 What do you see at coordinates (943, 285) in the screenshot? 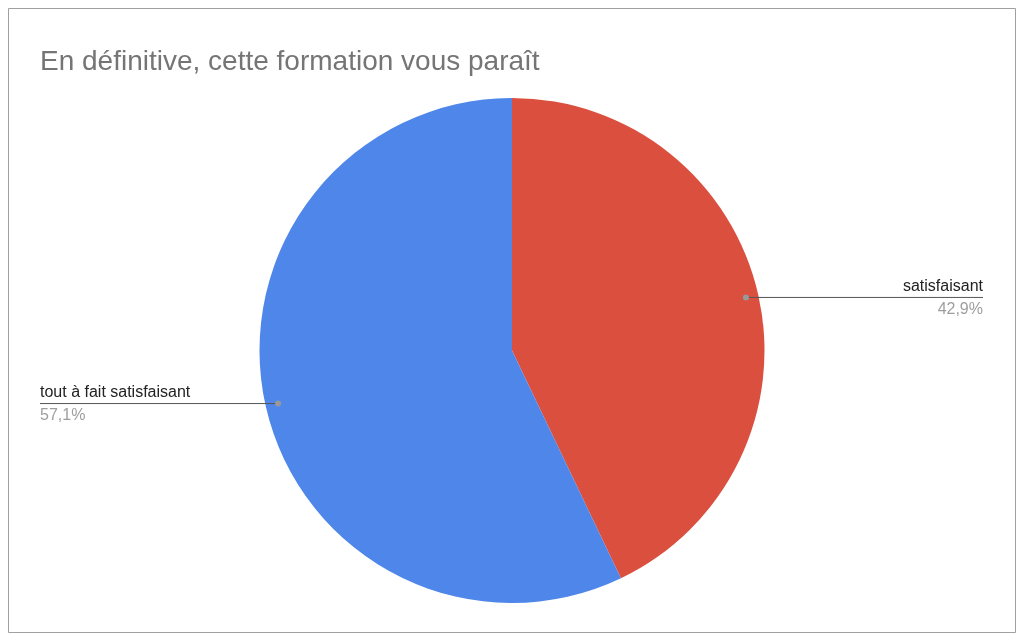
I see `slice-label: satisfaisant` at bounding box center [943, 285].